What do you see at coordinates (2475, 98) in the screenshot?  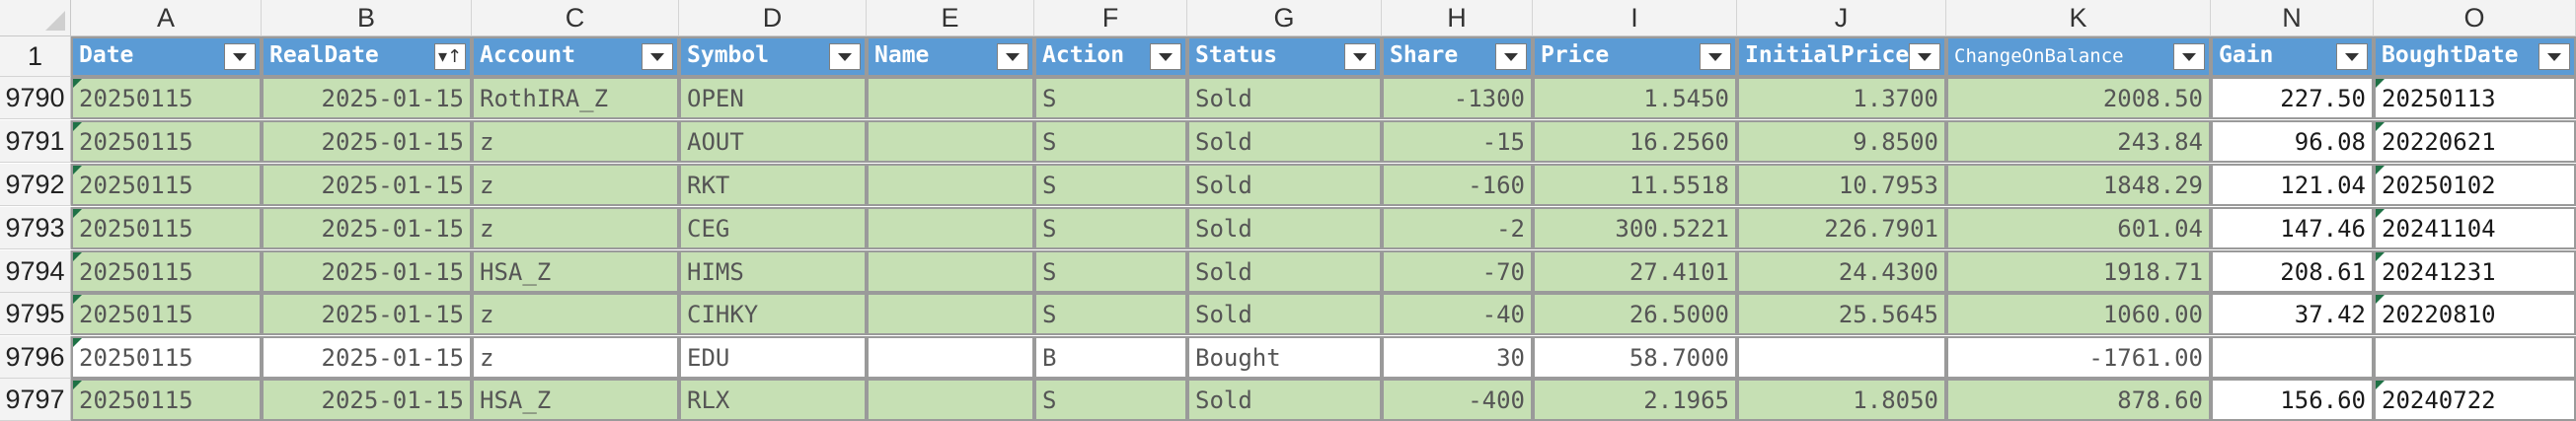 I see `cell-boughtdate: 20250113` at bounding box center [2475, 98].